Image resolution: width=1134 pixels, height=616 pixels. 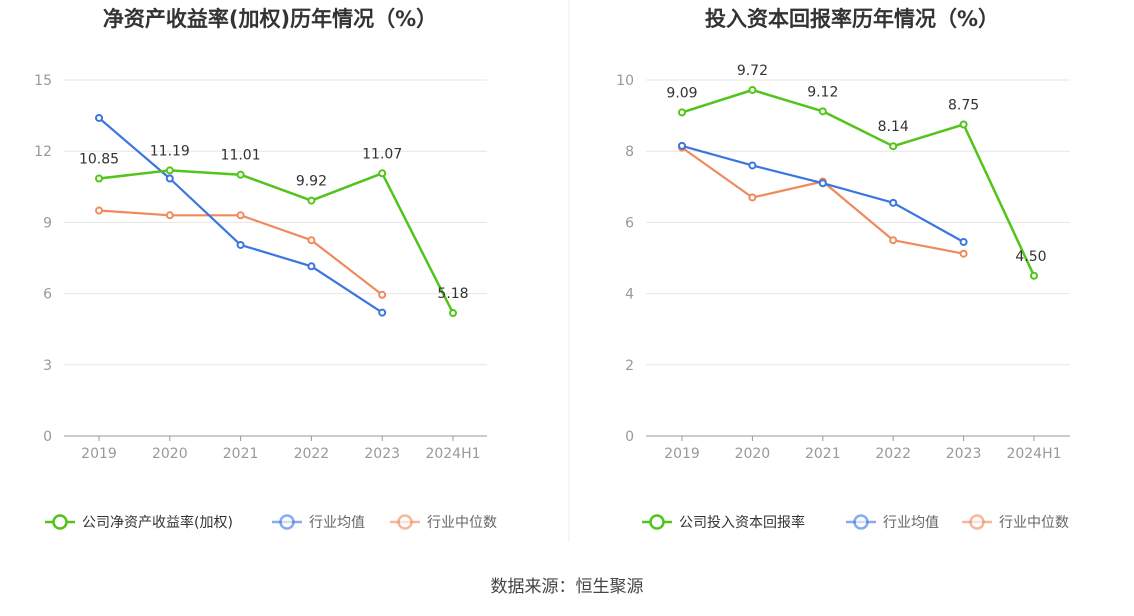 I want to click on y-tick-label: 2, so click(x=629, y=366).